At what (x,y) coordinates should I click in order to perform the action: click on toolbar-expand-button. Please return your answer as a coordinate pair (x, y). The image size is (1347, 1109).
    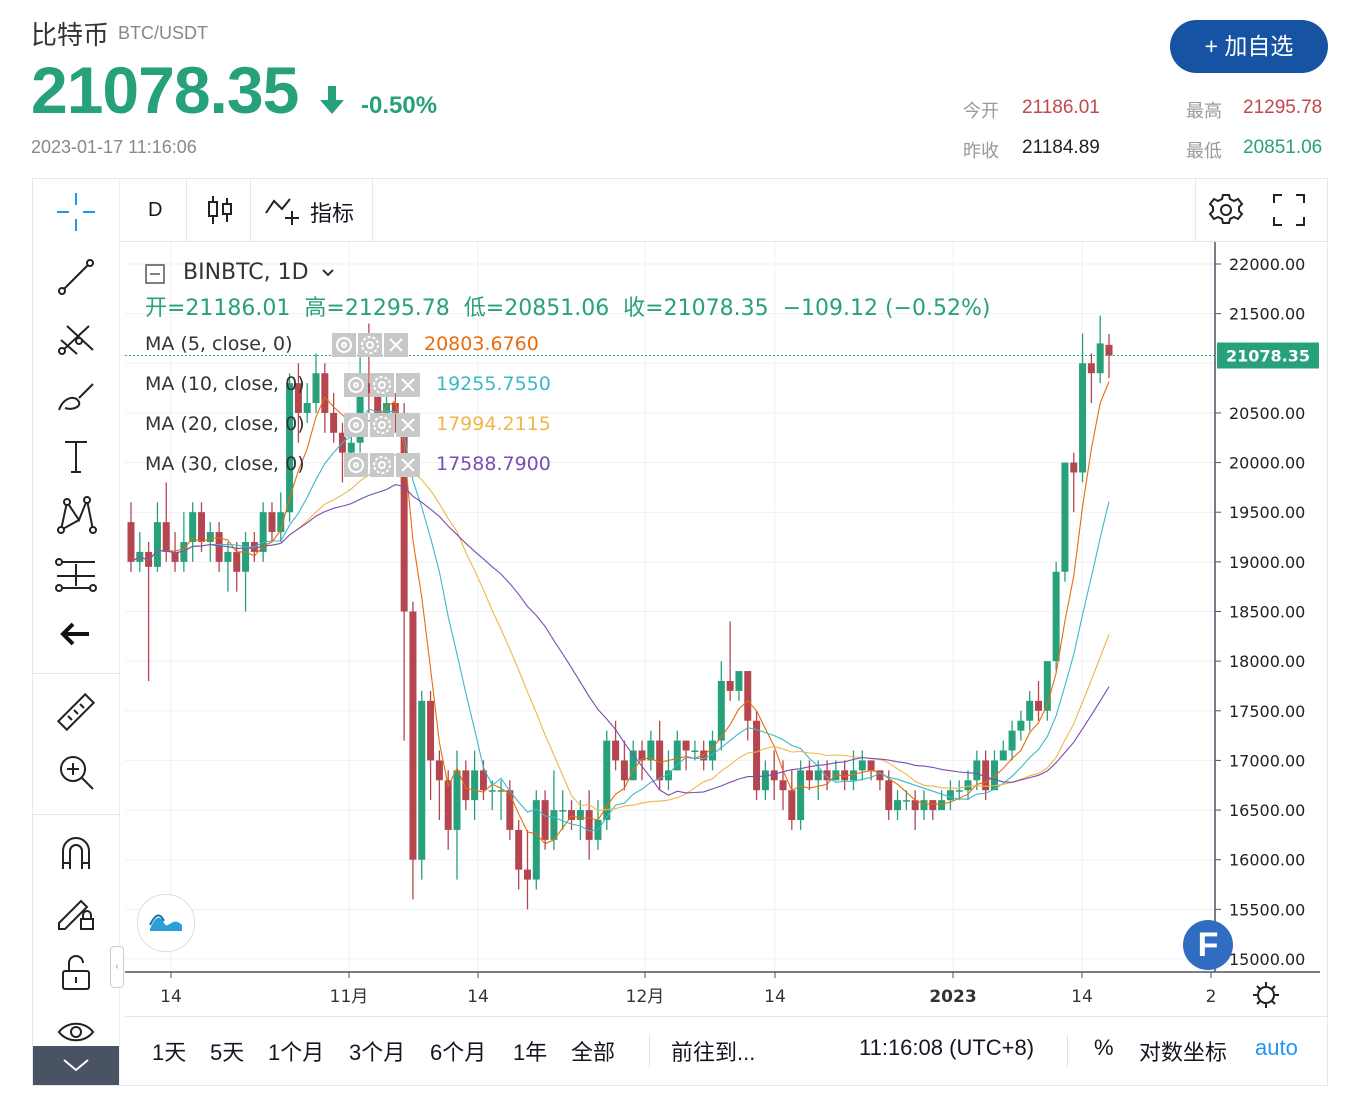
    Looking at the image, I should click on (76, 1065).